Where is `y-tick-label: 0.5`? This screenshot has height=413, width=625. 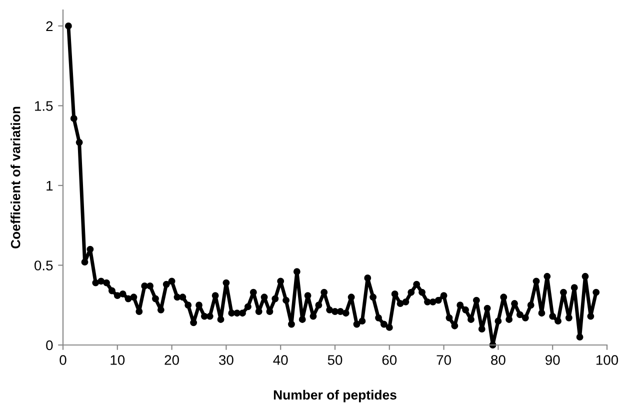
y-tick-label: 0.5 is located at coordinates (43, 265).